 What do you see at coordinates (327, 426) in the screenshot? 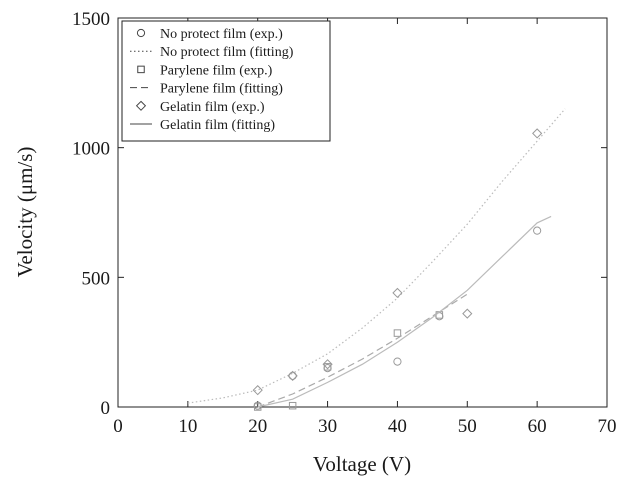
I see `x-tick-label: 30` at bounding box center [327, 426].